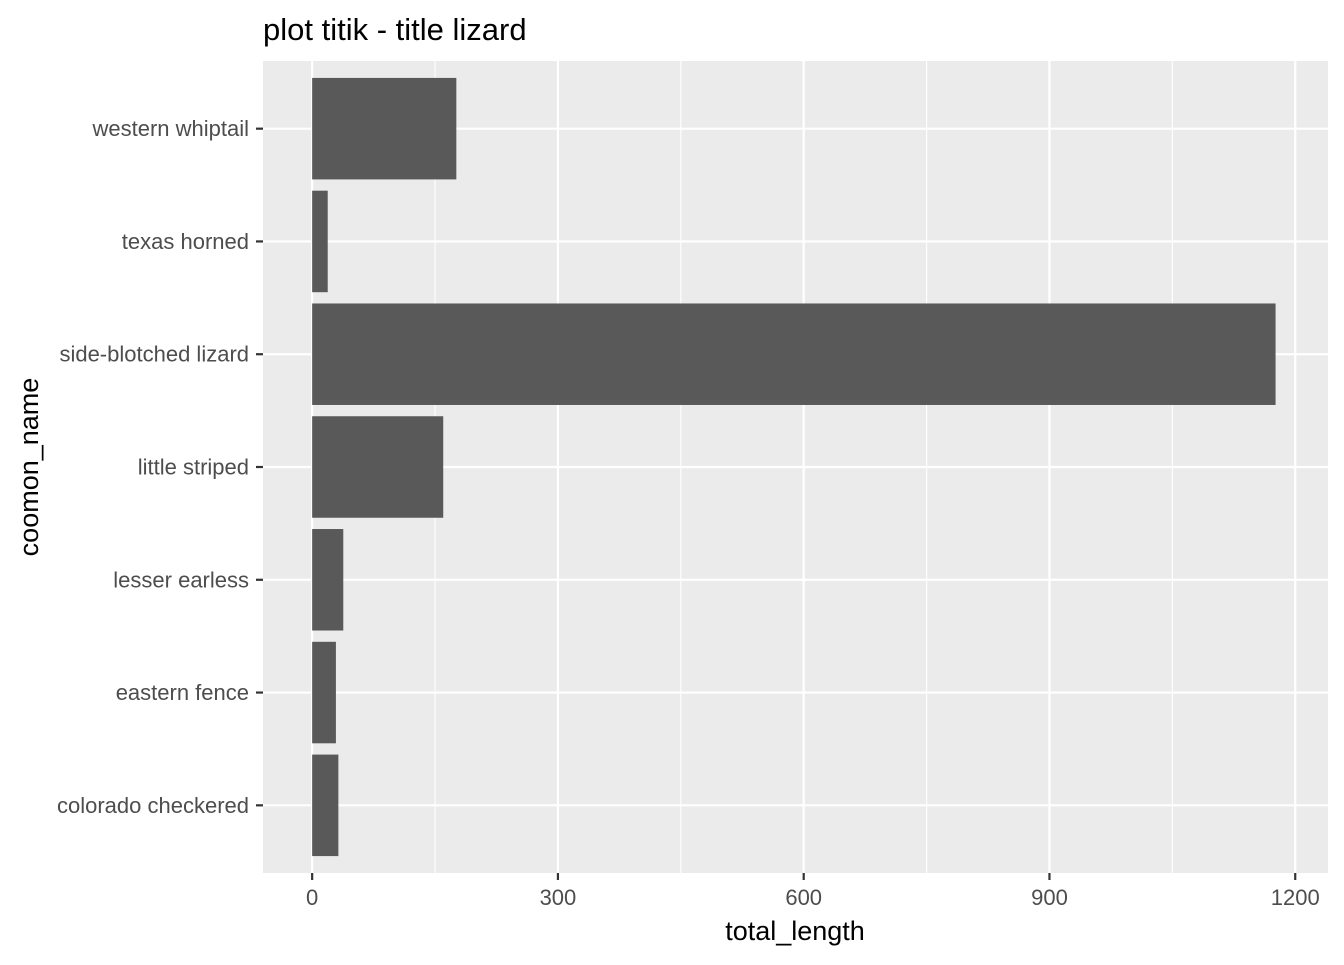 The height and width of the screenshot is (965, 1344). I want to click on y-tick-label: little striped, so click(193, 467).